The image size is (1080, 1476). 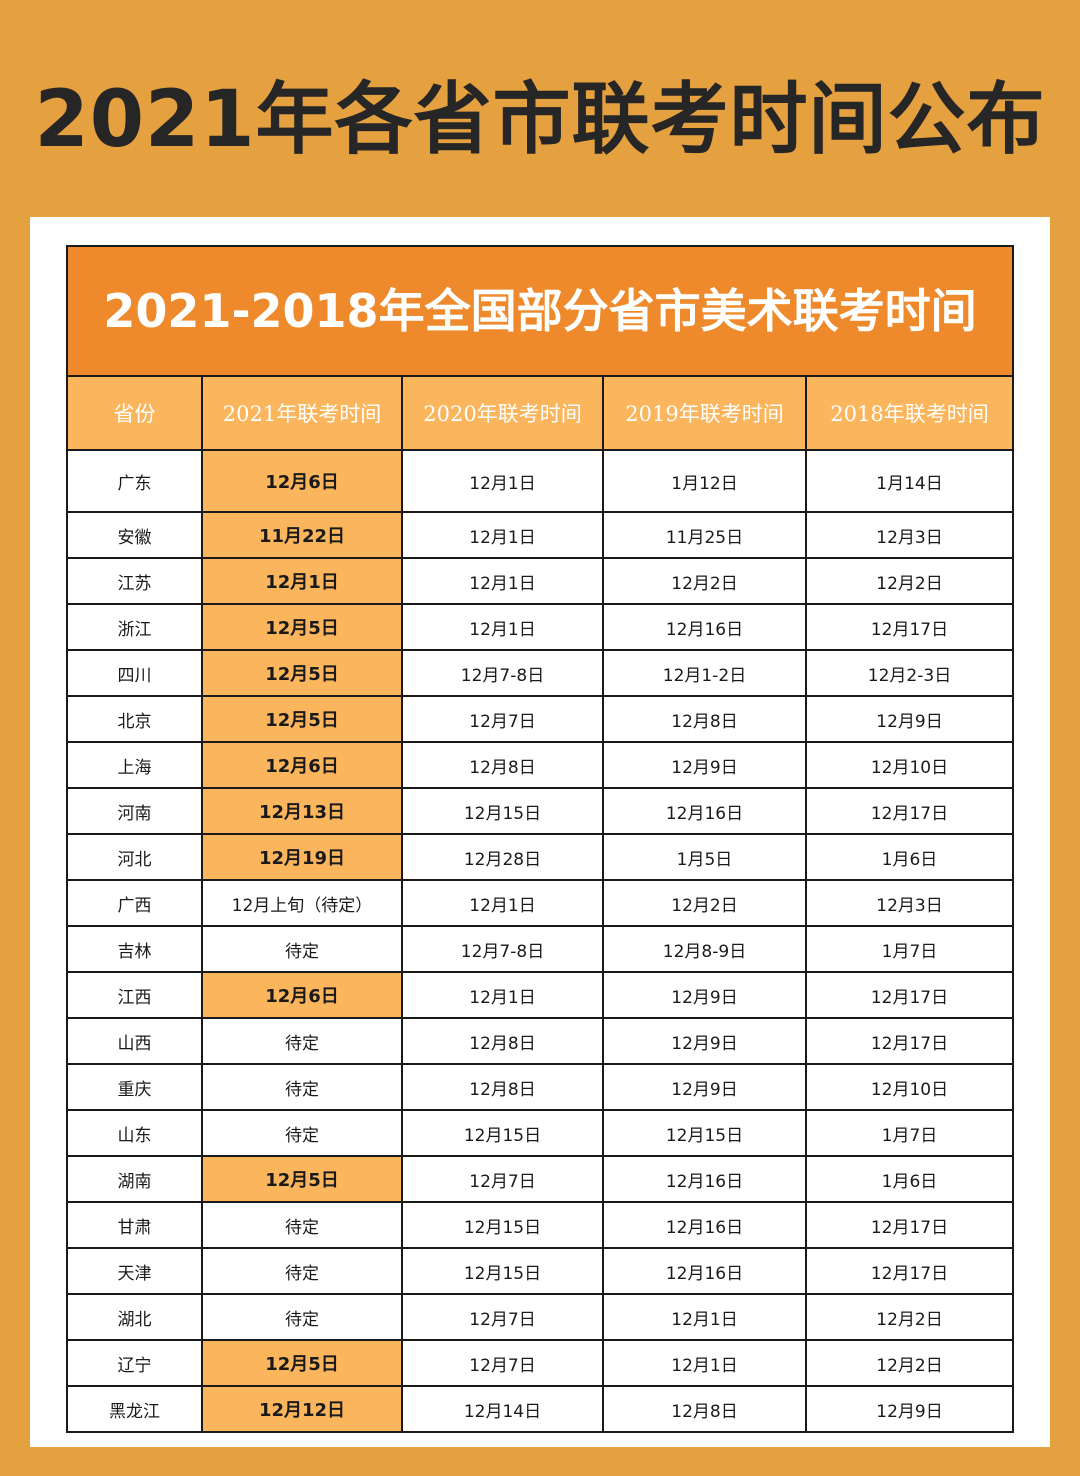 I want to click on province-cell: 安徽, so click(x=135, y=535).